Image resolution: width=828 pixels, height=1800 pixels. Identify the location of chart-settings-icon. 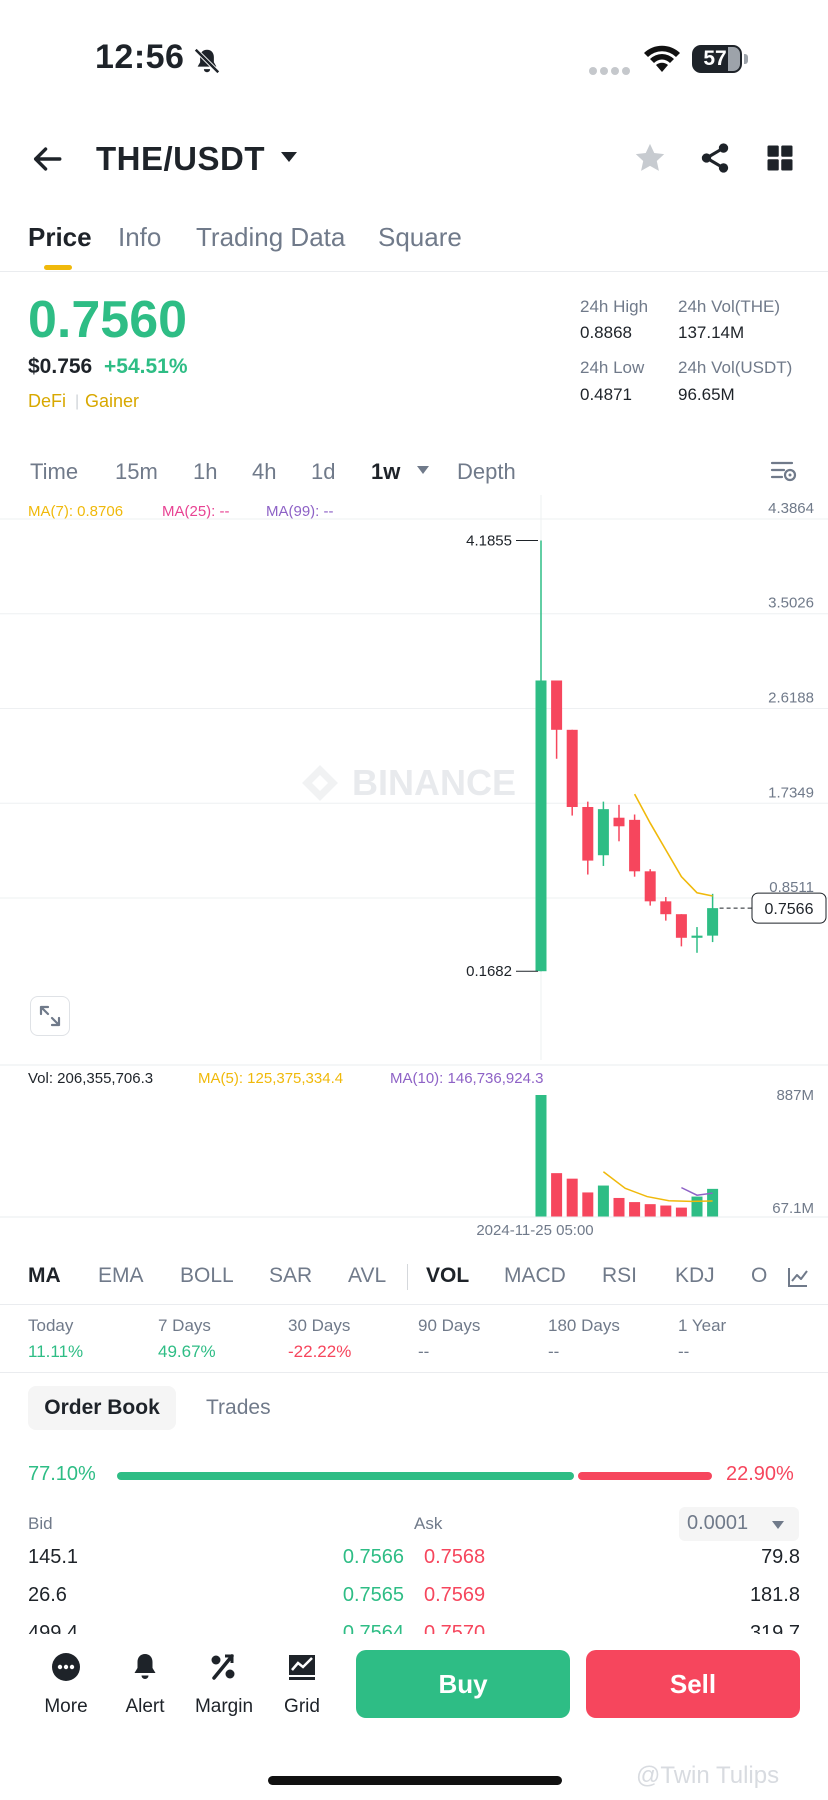
(784, 471).